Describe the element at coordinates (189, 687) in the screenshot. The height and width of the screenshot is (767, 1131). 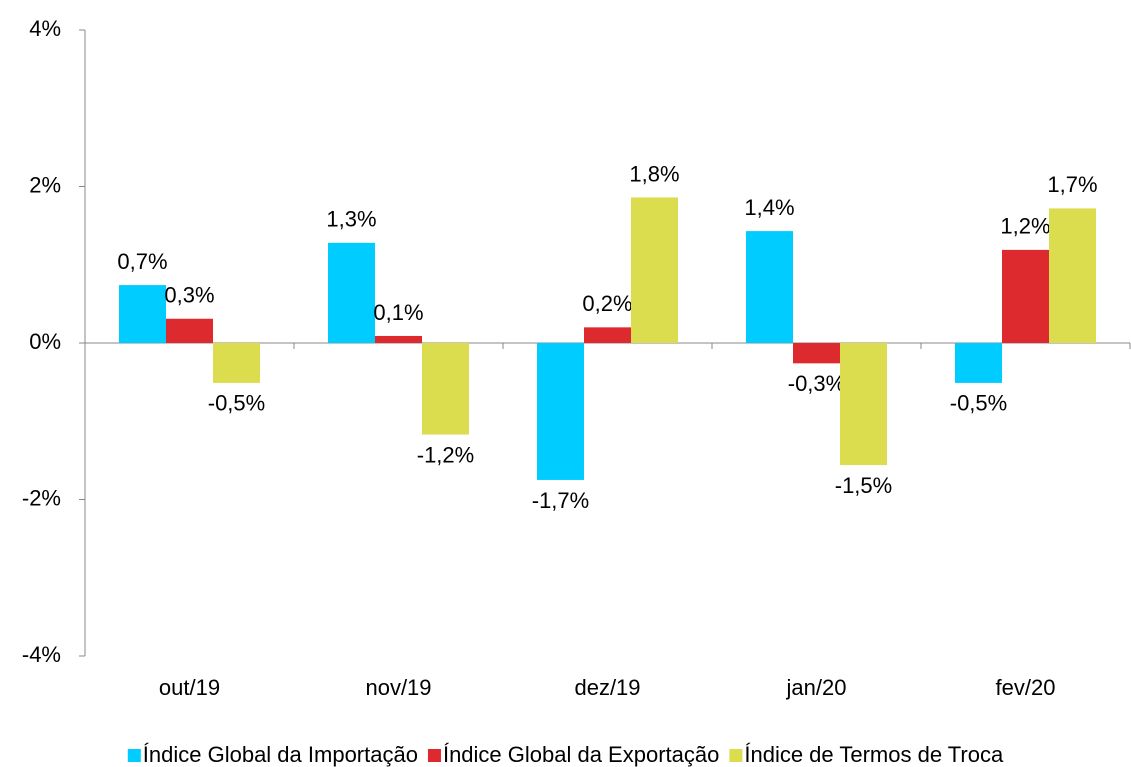
I see `x-tick-label: out/19` at that location.